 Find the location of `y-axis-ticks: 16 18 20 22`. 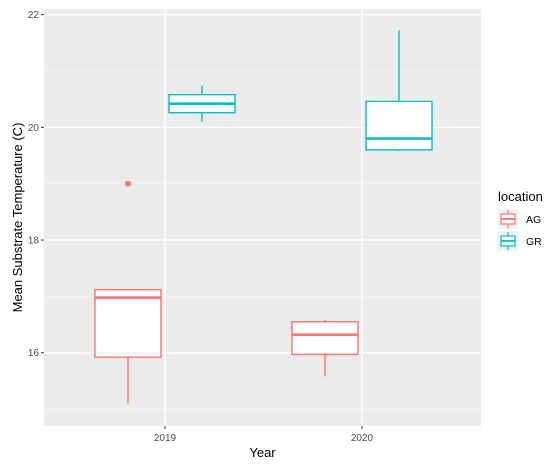

y-axis-ticks: 16 18 20 22 is located at coordinates (36, 184).